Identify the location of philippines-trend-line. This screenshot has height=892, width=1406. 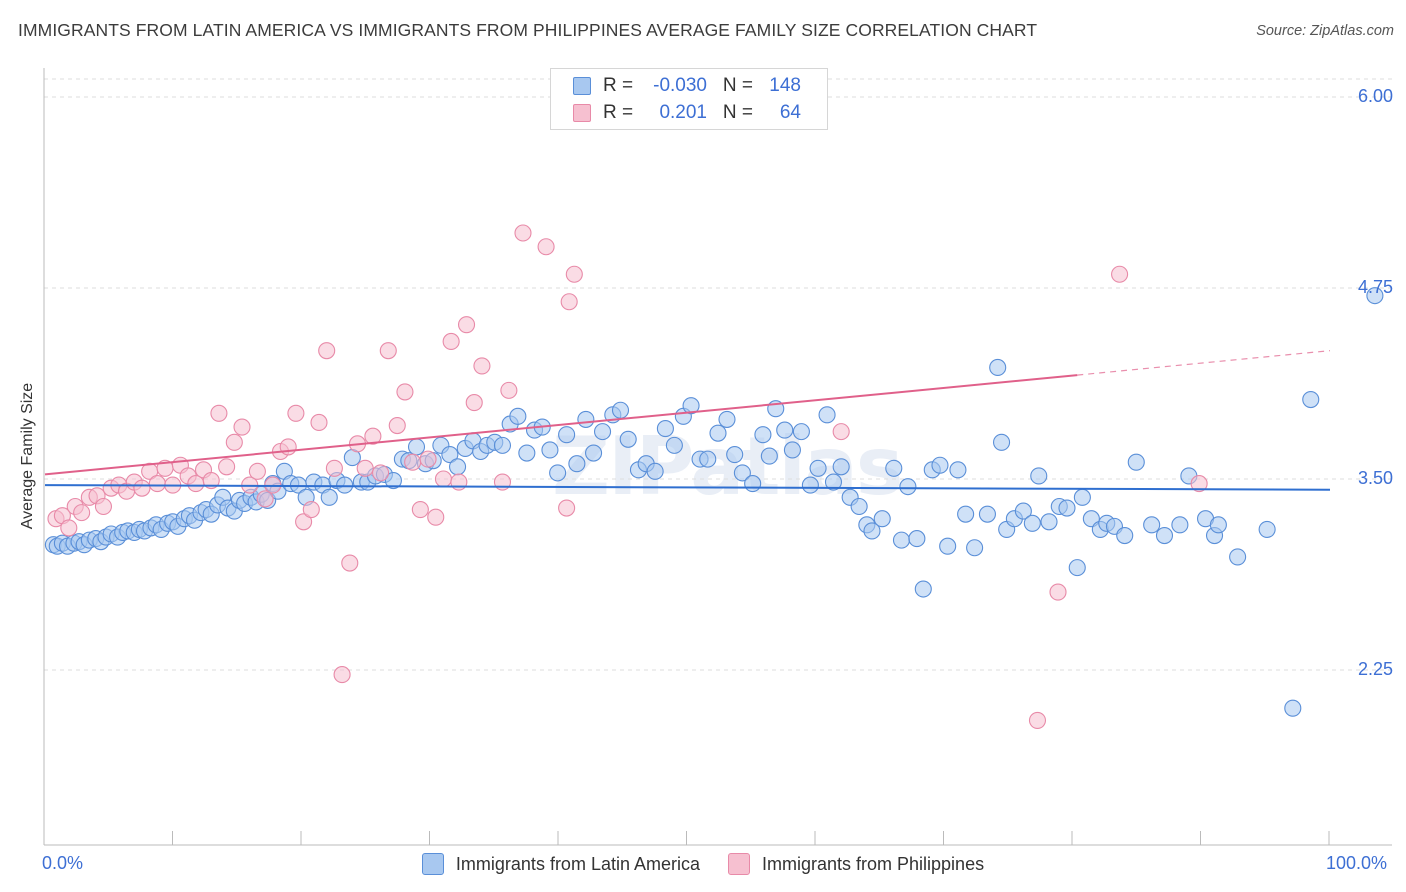
(561, 425).